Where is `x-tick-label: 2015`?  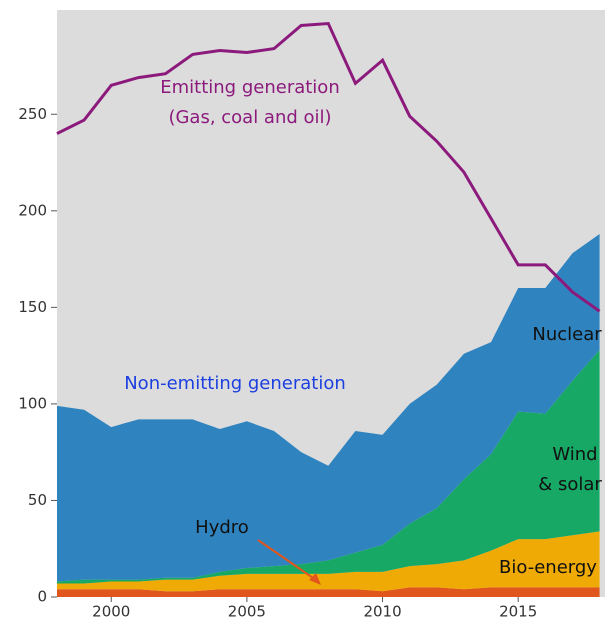
x-tick-label: 2015 is located at coordinates (518, 612).